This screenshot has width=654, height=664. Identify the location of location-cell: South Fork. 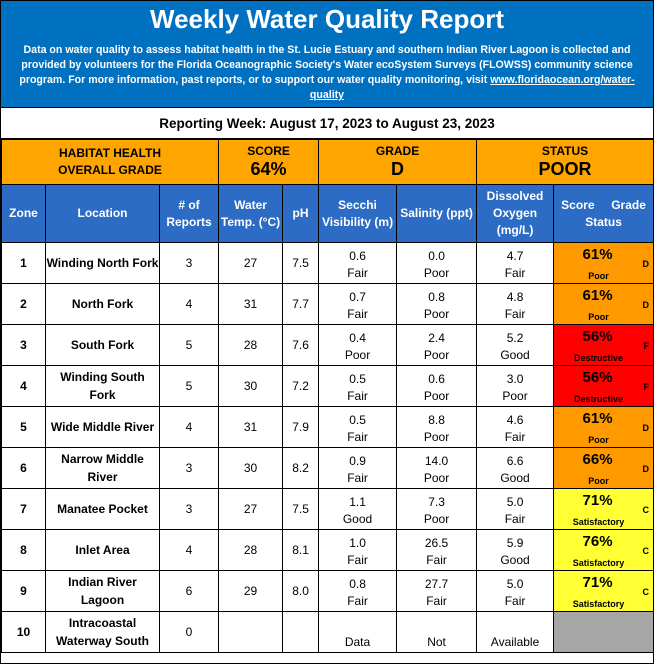
(102, 345).